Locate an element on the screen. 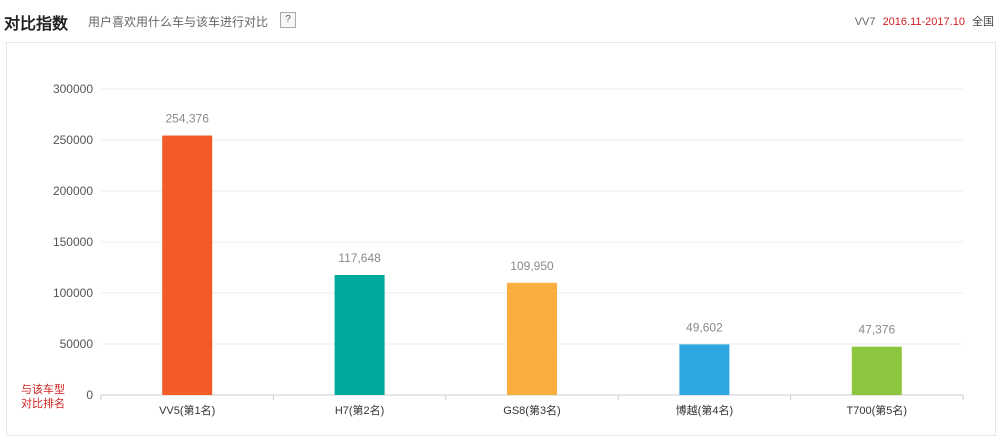 The width and height of the screenshot is (1000, 441). x-category-label: VV5(第1名) is located at coordinates (187, 410).